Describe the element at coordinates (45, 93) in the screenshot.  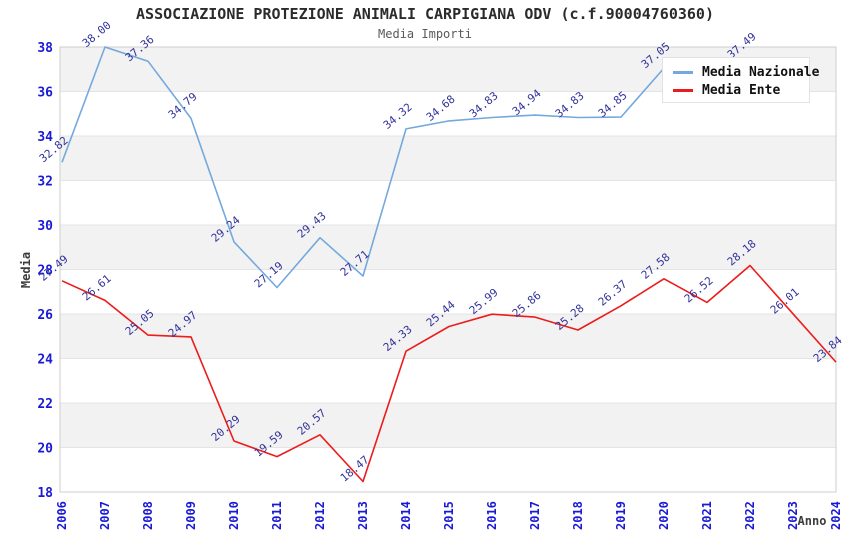
I see `y-tick-label: 36` at that location.